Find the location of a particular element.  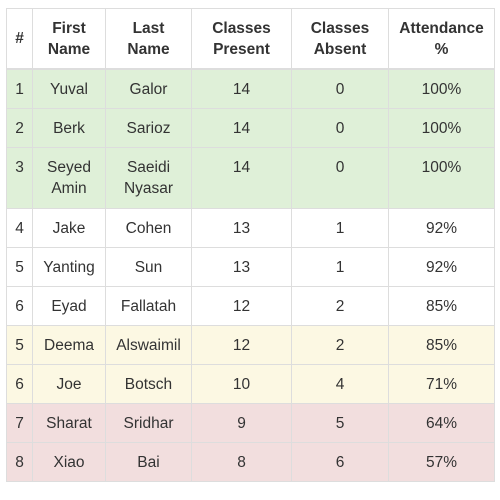

table-row: 6 Joe Botsch 10 4 71% is located at coordinates (250, 384).